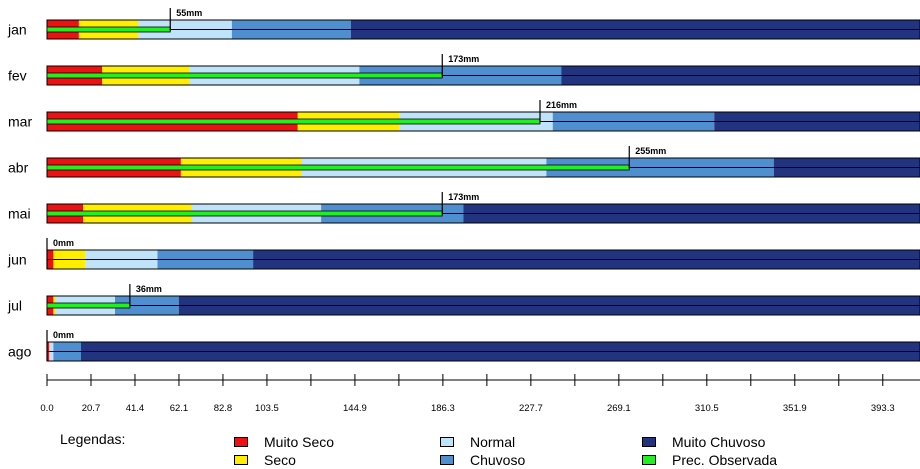  What do you see at coordinates (17, 260) in the screenshot?
I see `month-label-jun: jun` at bounding box center [17, 260].